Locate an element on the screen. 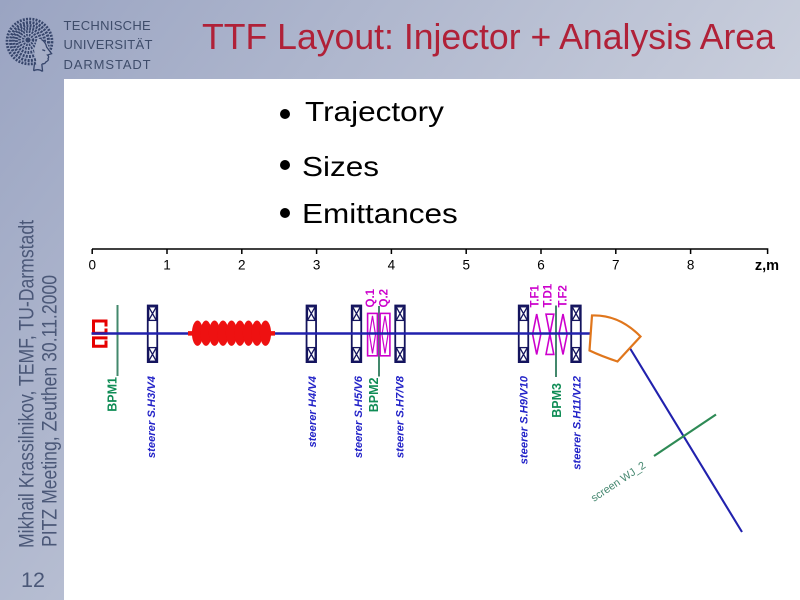 The width and height of the screenshot is (800, 600). svg-text: 5 is located at coordinates (466, 265).